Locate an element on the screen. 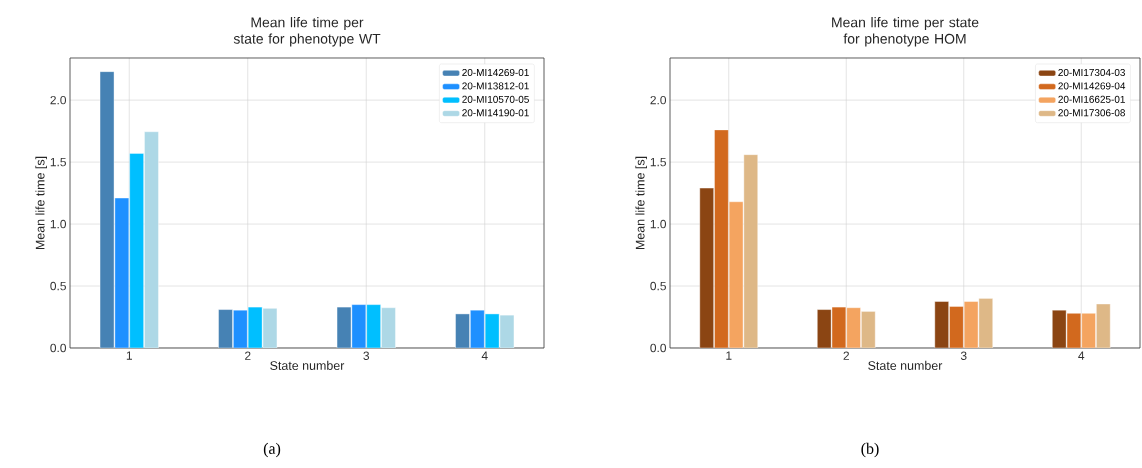 This screenshot has height=468, width=1142. legend-label: 20-MI14269-01 is located at coordinates (495, 72).